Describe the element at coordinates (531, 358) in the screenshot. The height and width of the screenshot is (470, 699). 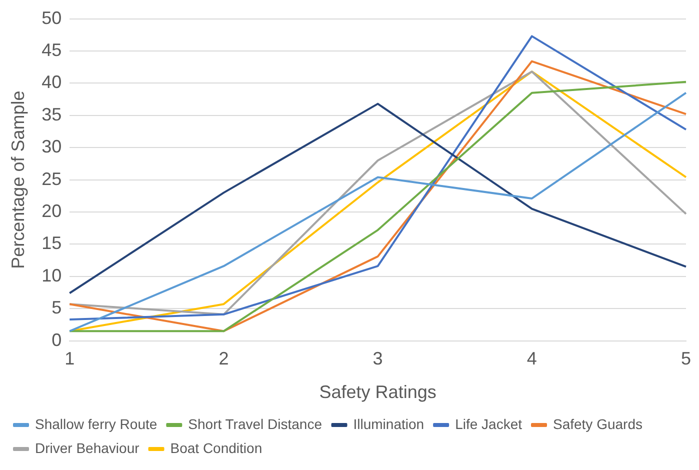
I see `x-tick-label: 4` at that location.